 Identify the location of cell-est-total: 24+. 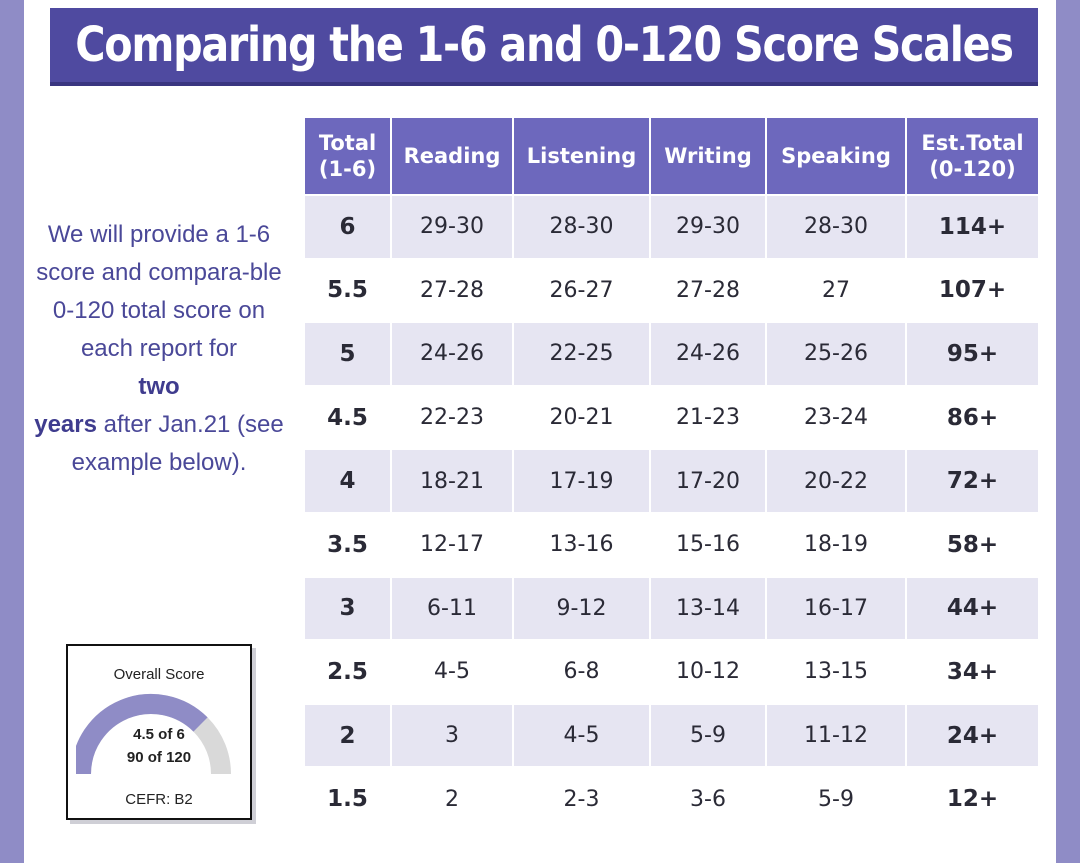
(972, 735).